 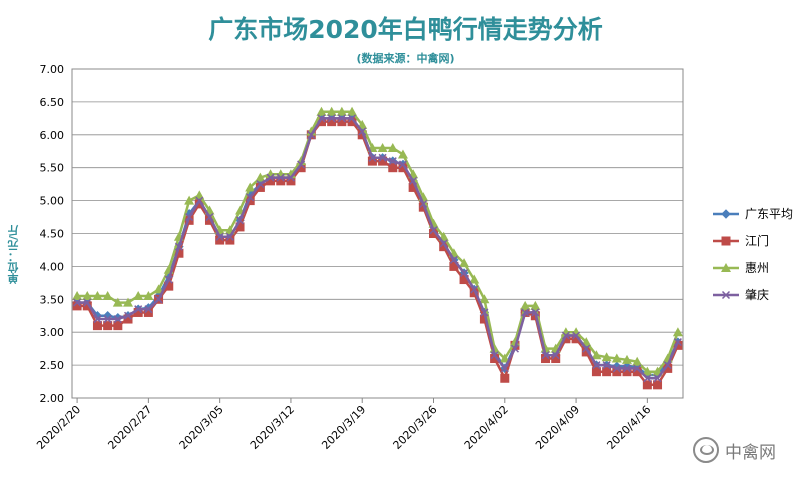 I want to click on wechat-icon, so click(x=706, y=450).